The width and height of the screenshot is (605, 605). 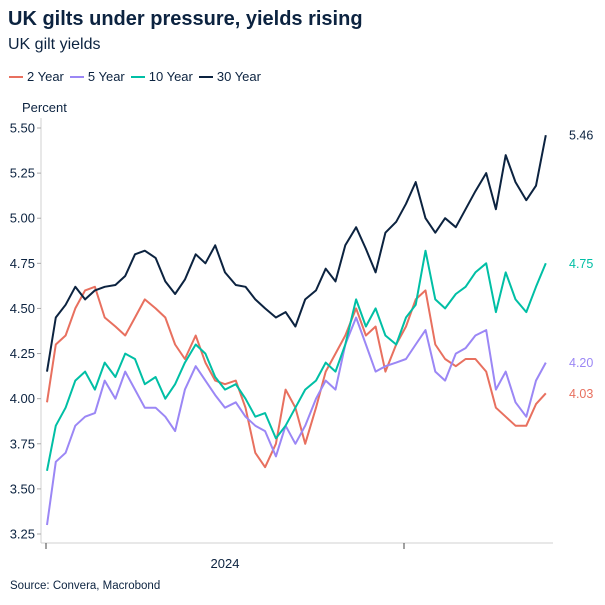 I want to click on last-value-label: 4.03, so click(x=581, y=394).